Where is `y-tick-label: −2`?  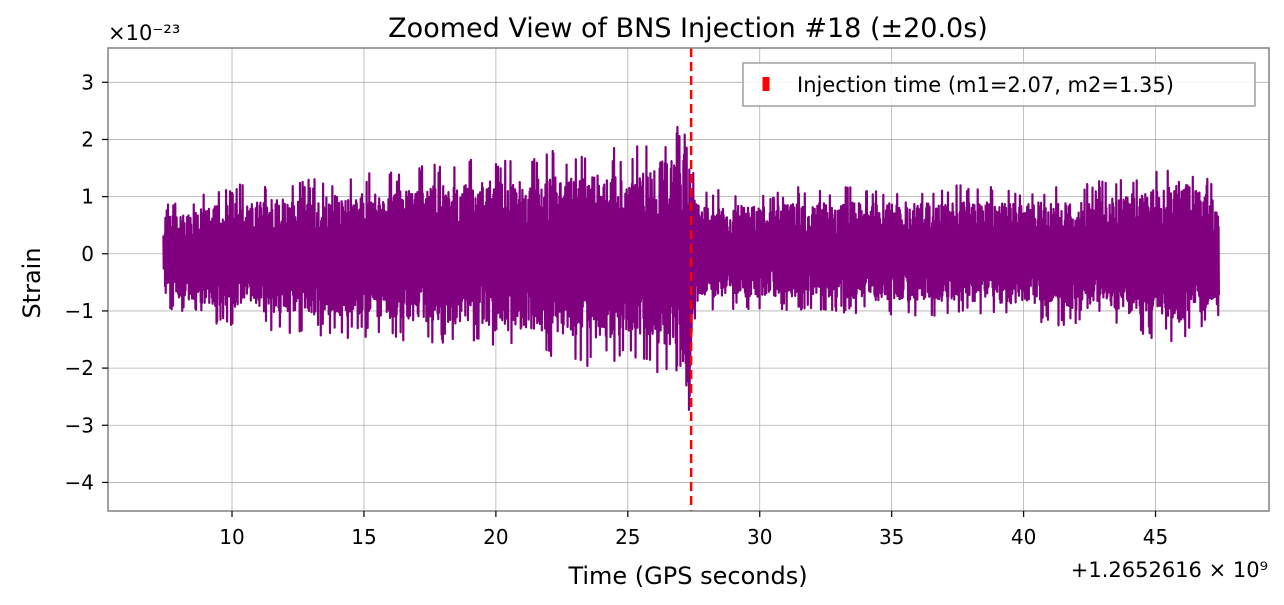 y-tick-label: −2 is located at coordinates (79, 368).